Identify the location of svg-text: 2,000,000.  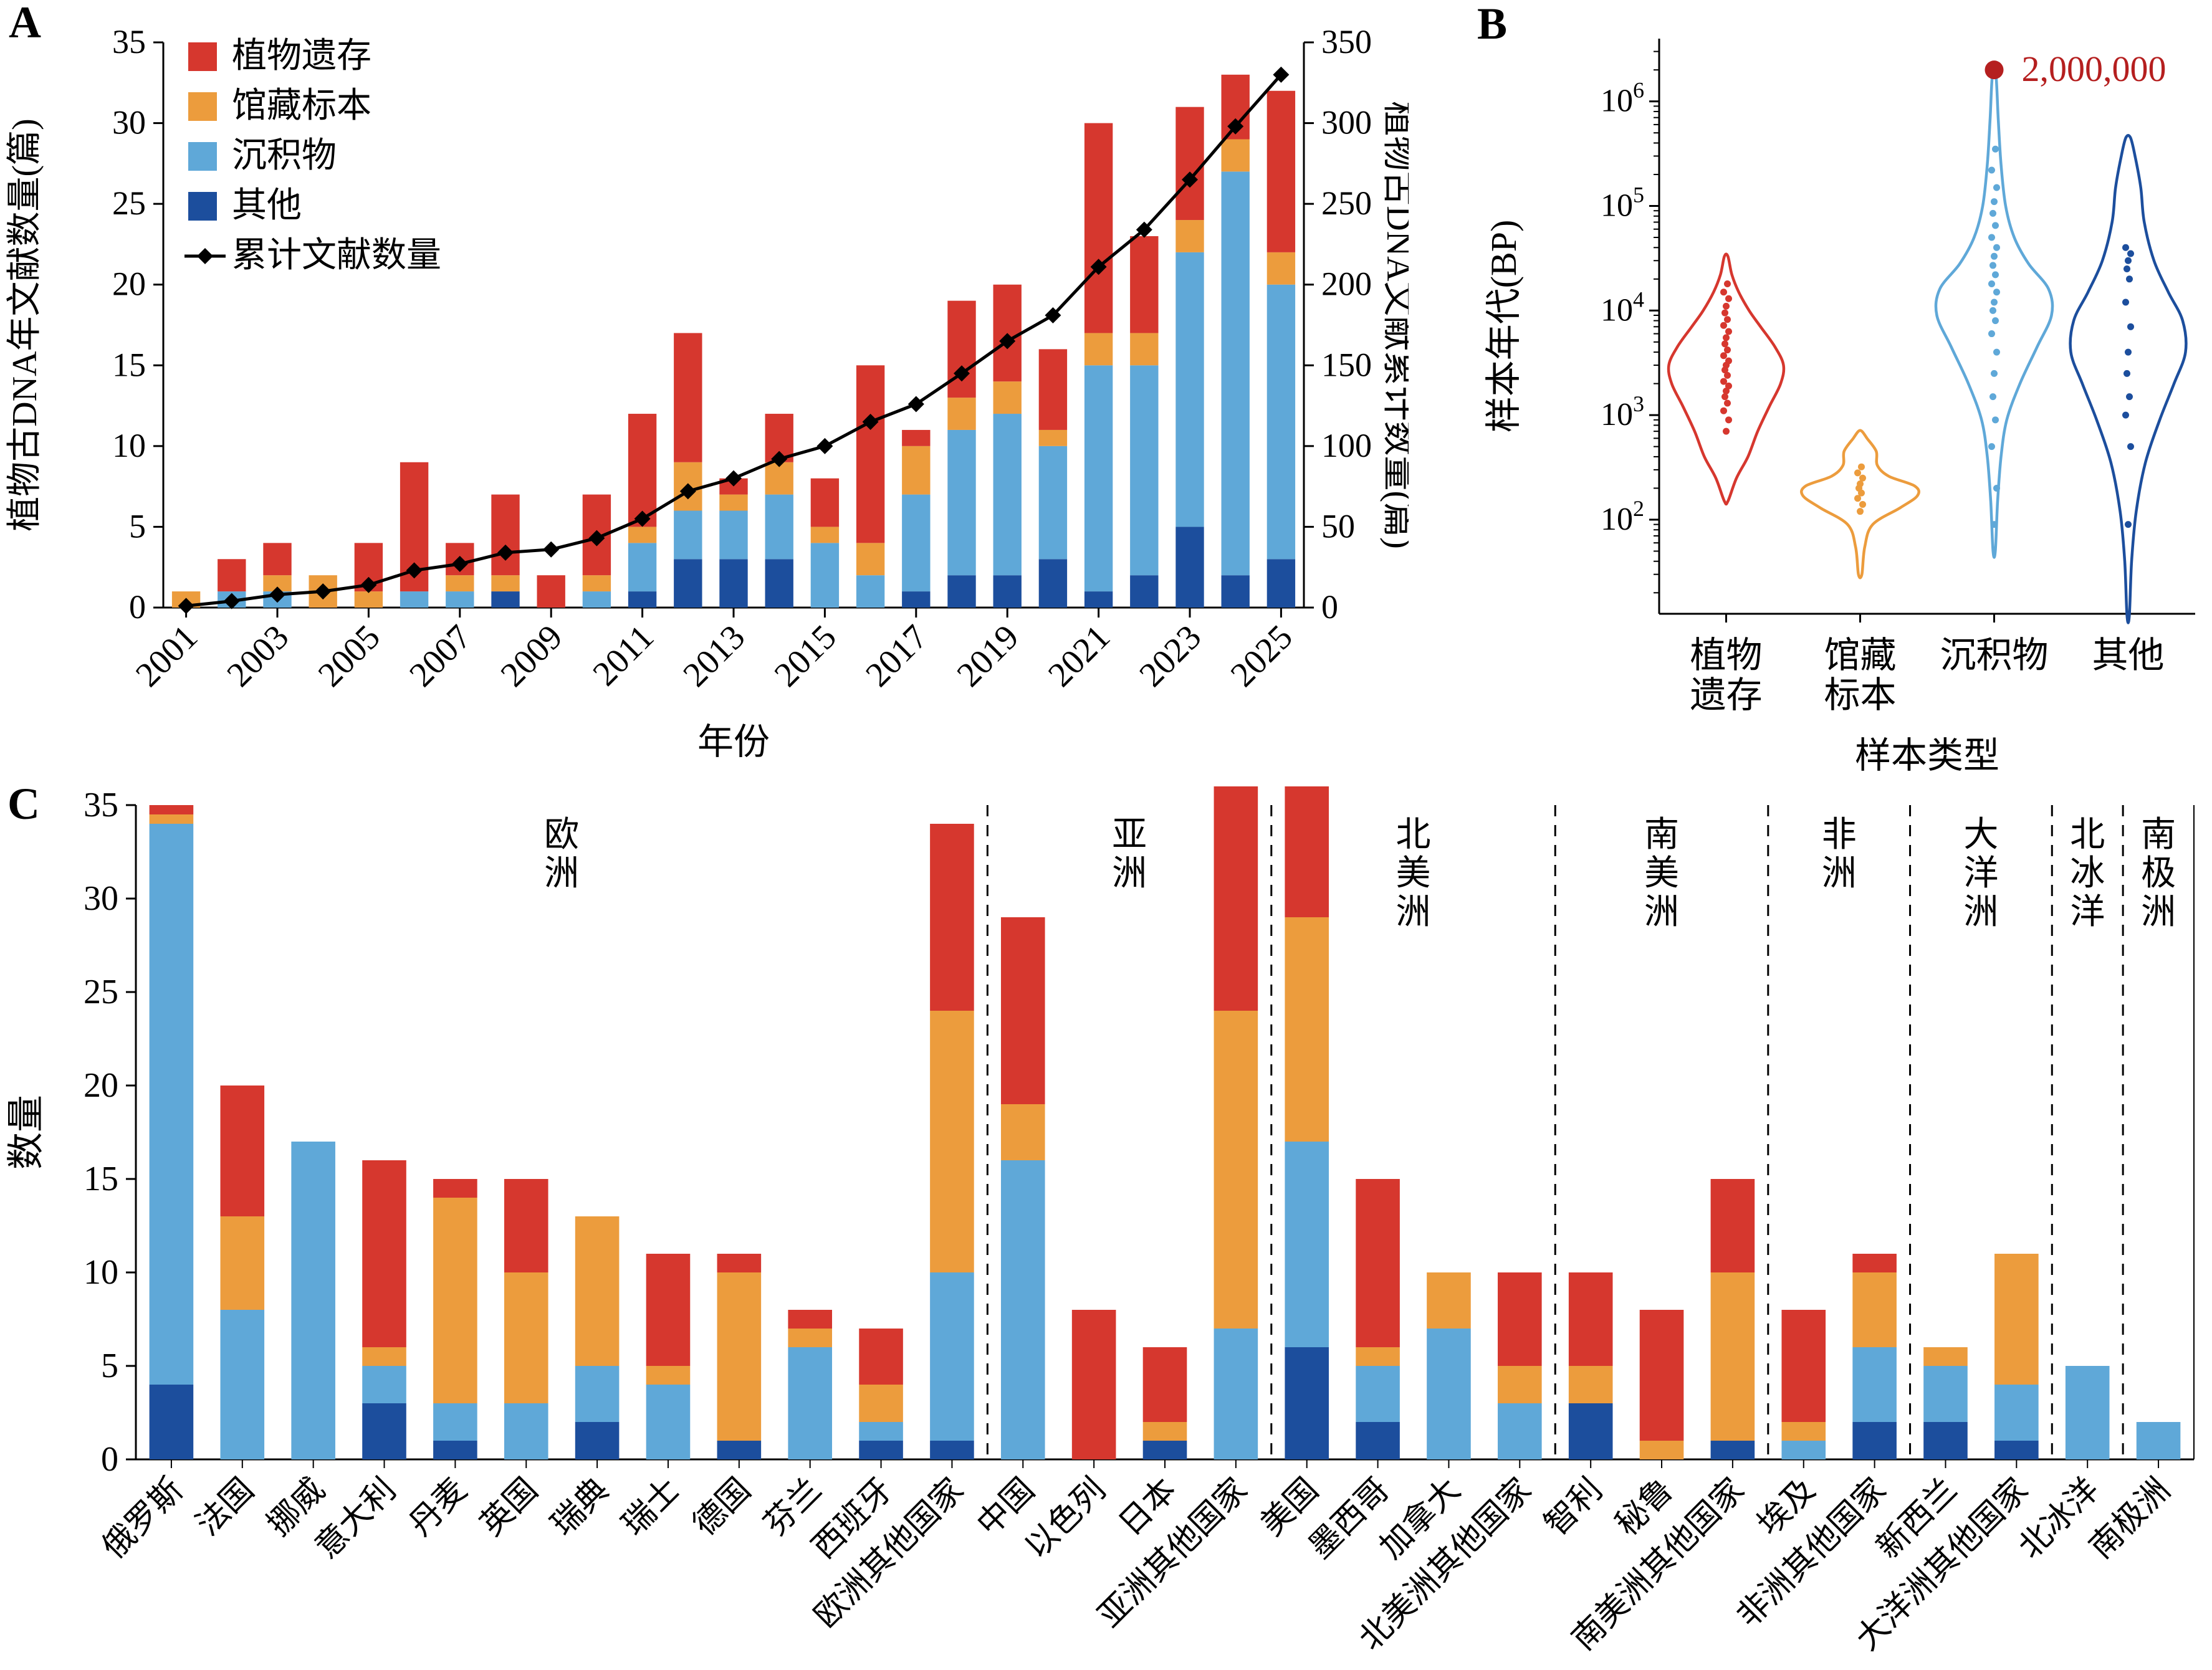
(2094, 69).